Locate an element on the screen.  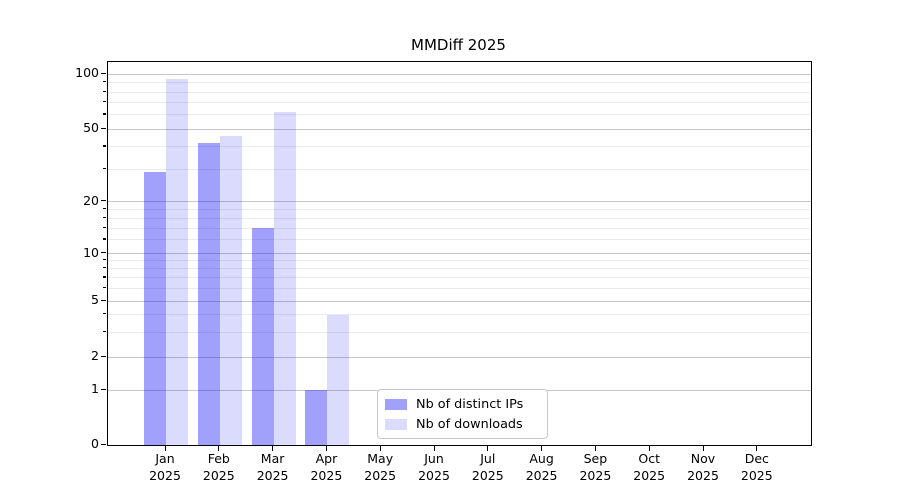
x-tick-label-nov: Nov 2025 is located at coordinates (703, 467).